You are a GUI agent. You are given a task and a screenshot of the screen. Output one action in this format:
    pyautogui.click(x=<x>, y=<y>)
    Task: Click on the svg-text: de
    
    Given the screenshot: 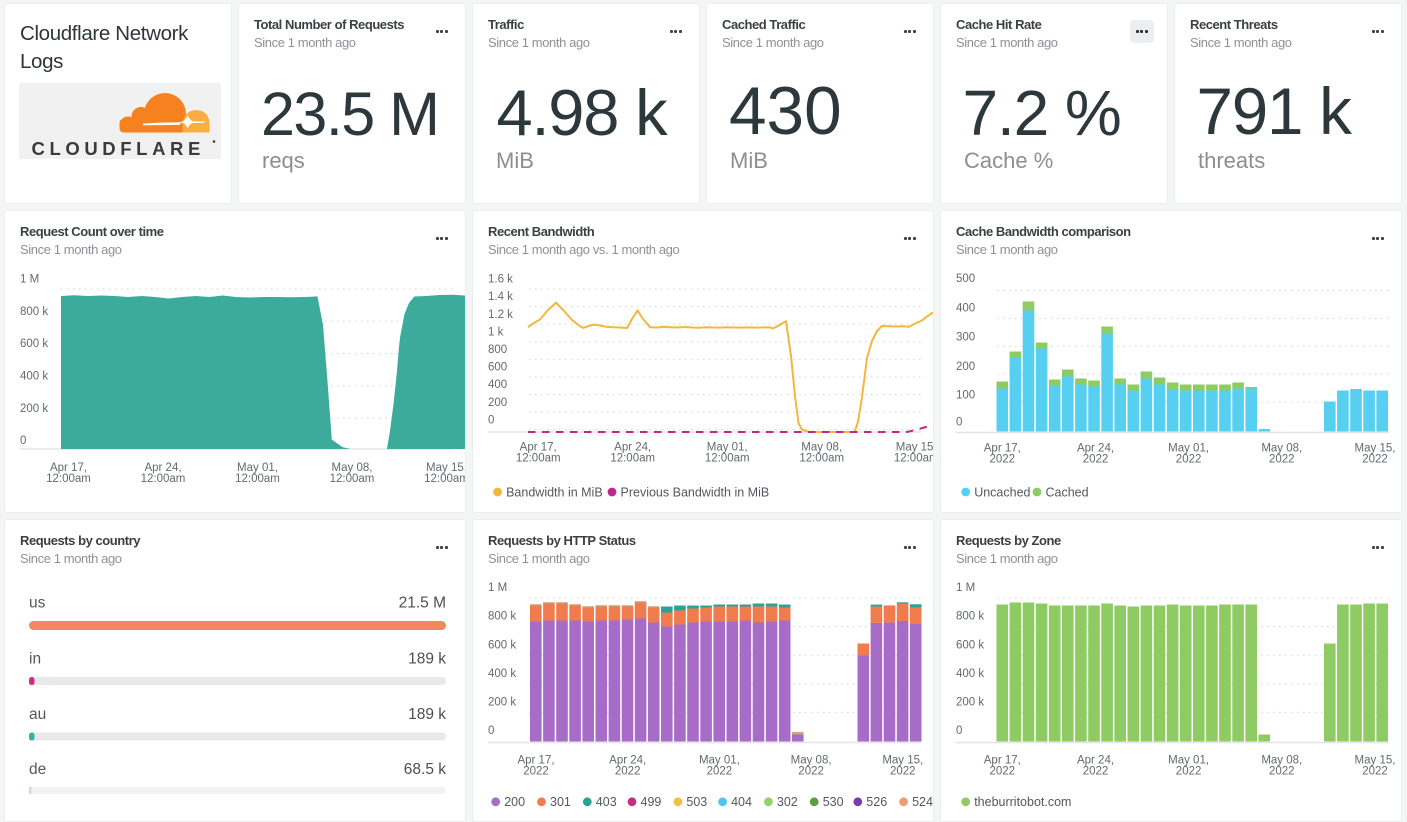 What is the action you would take?
    pyautogui.click(x=37, y=769)
    